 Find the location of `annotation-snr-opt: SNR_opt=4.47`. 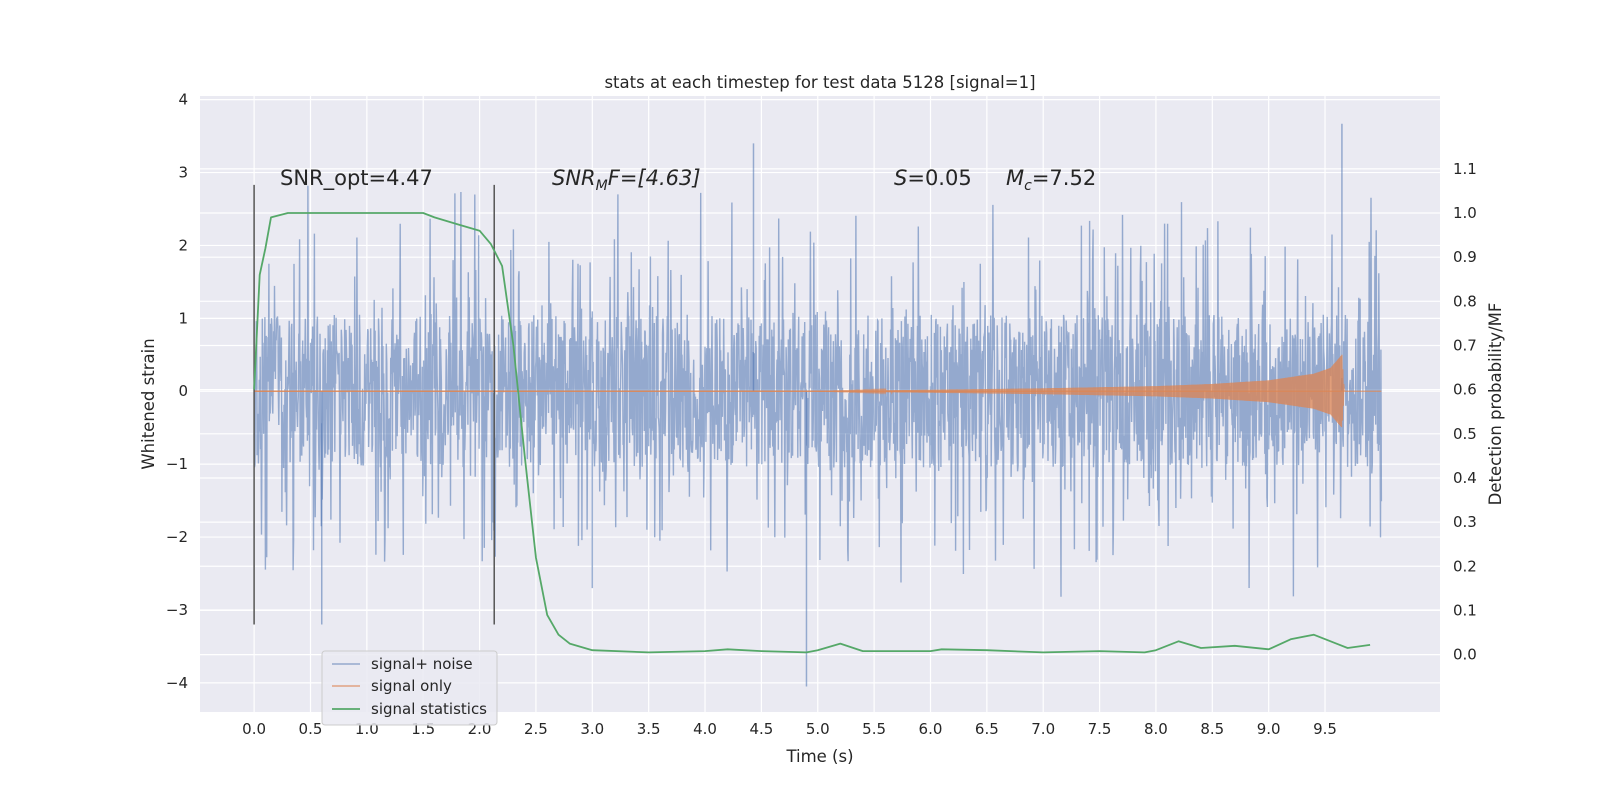

annotation-snr-opt: SNR_opt=4.47 is located at coordinates (356, 178).